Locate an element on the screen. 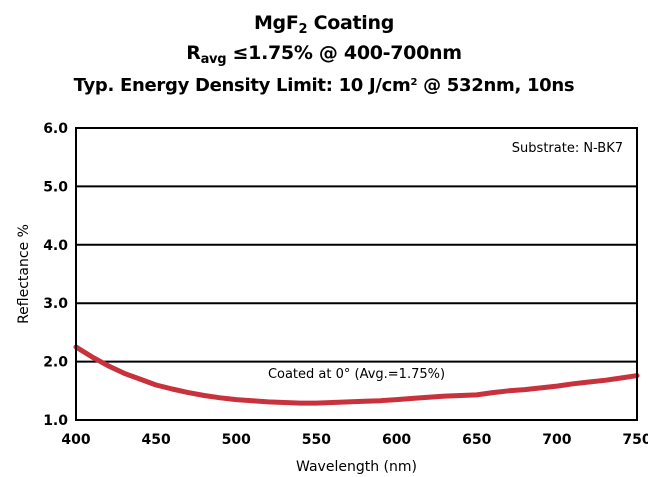  x-tick-label: 600 is located at coordinates (396, 440).